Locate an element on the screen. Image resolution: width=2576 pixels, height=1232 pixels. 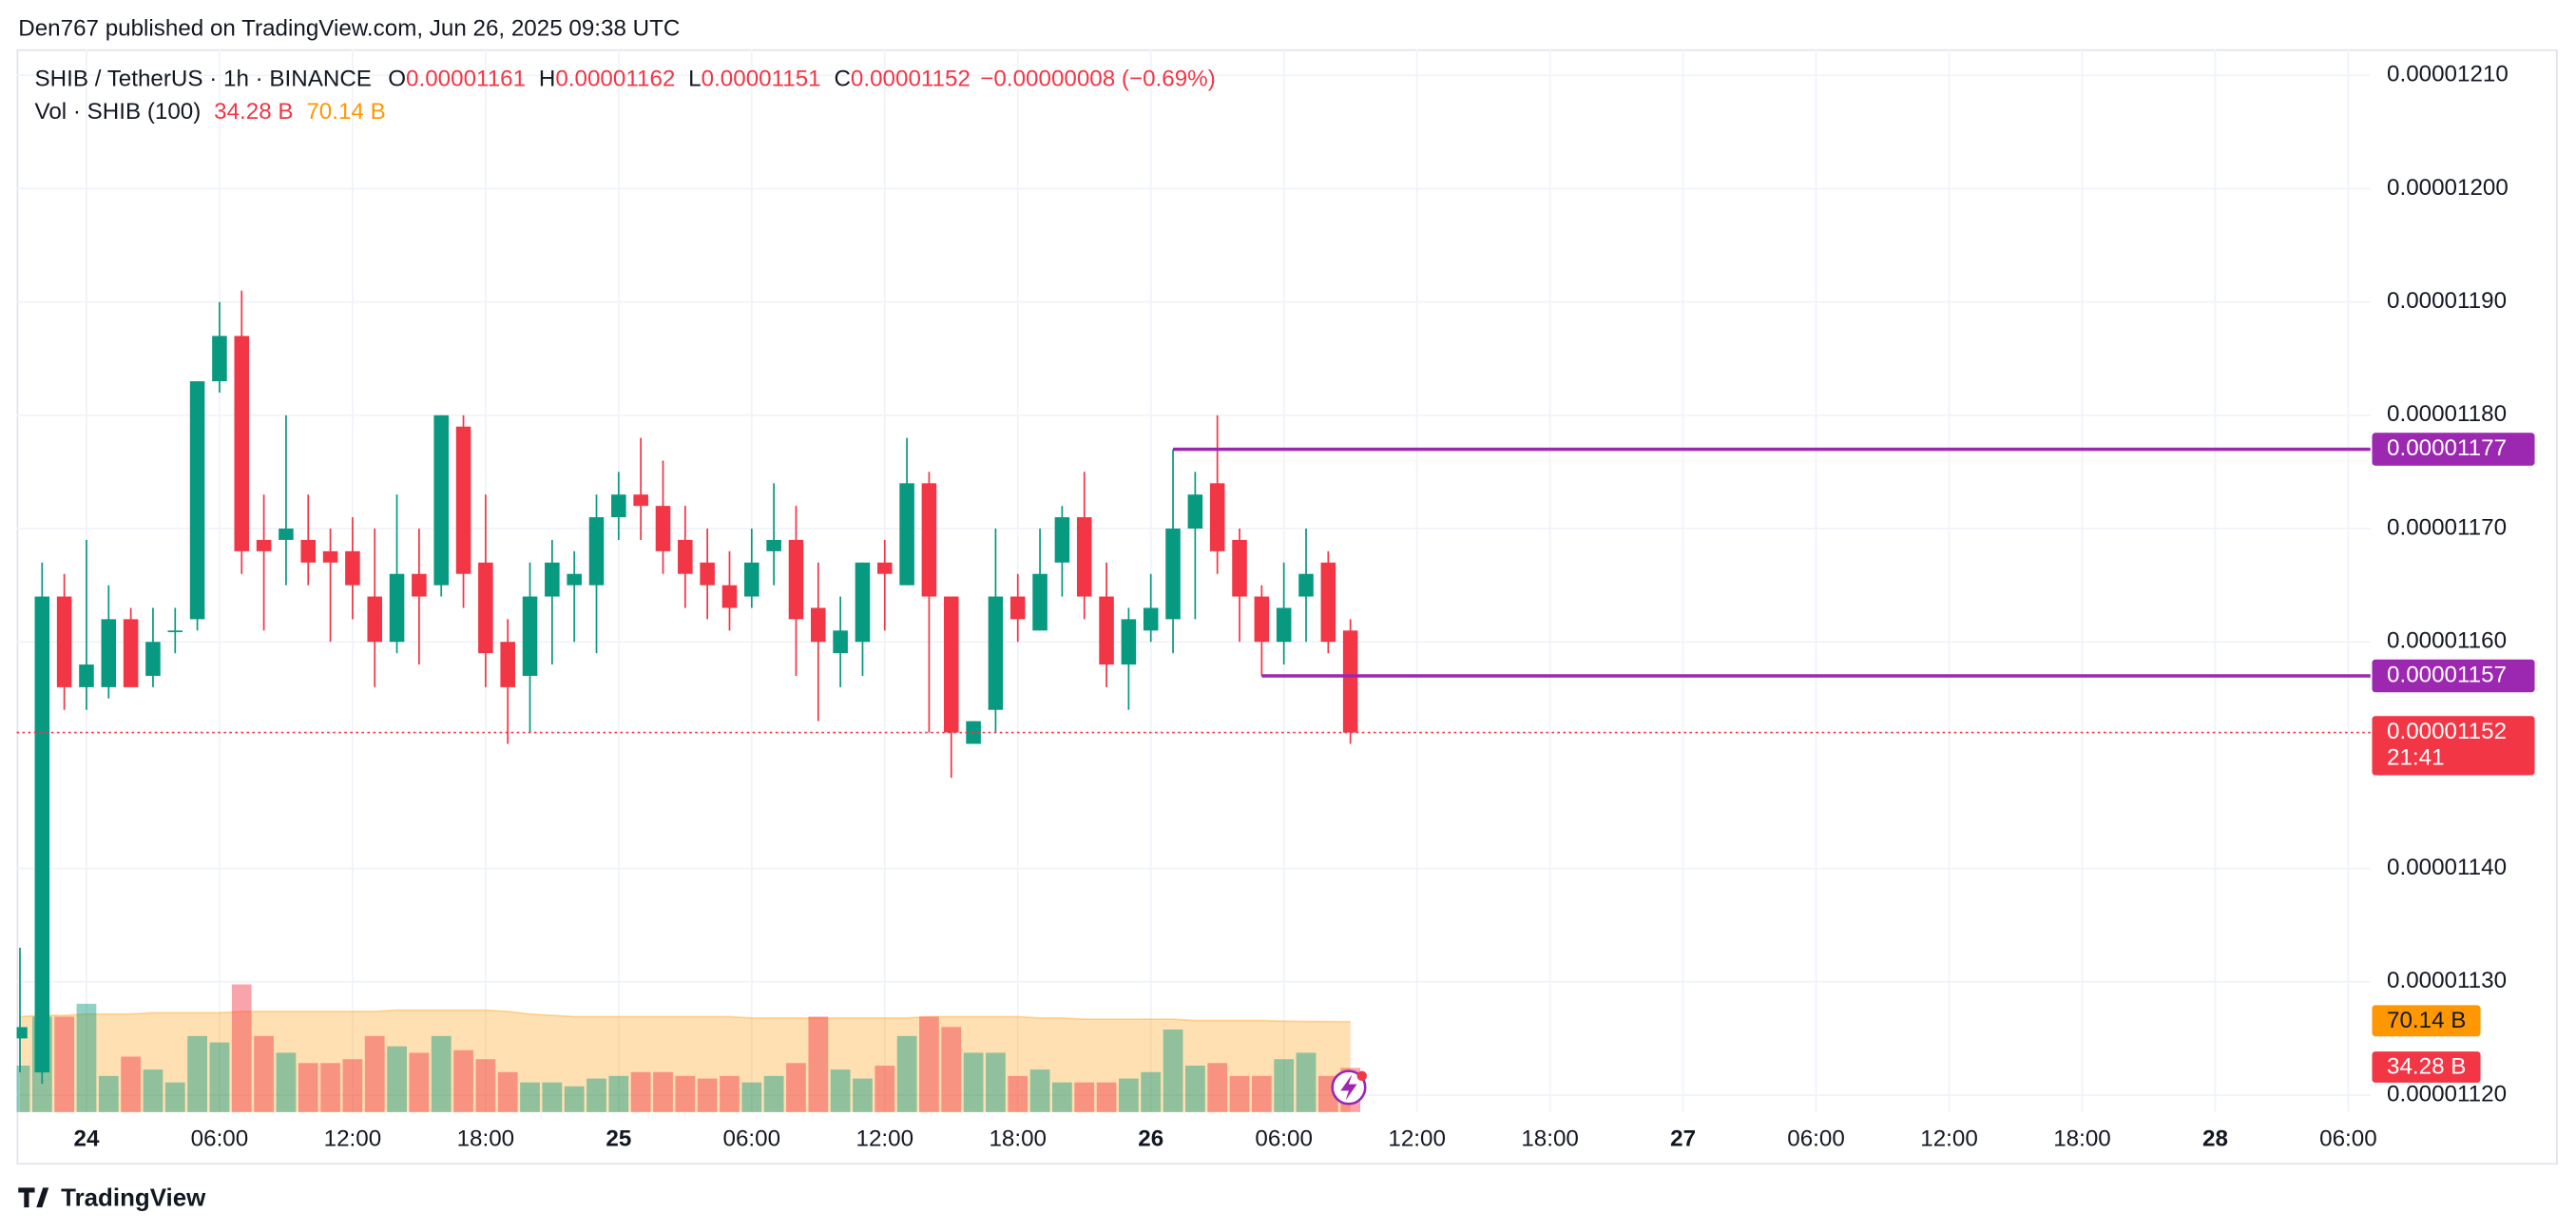
x-tick-label: 28 is located at coordinates (2215, 1139).